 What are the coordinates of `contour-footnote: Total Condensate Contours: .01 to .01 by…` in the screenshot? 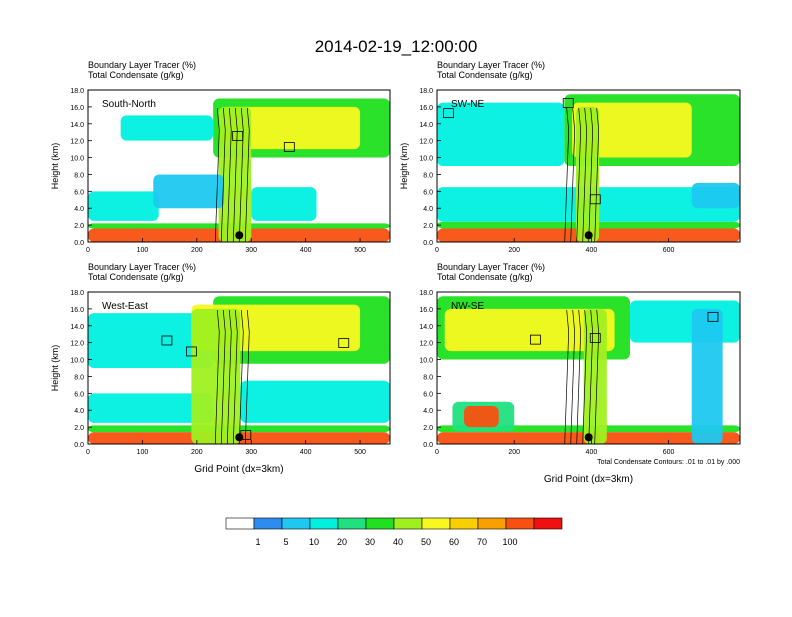 It's located at (668, 462).